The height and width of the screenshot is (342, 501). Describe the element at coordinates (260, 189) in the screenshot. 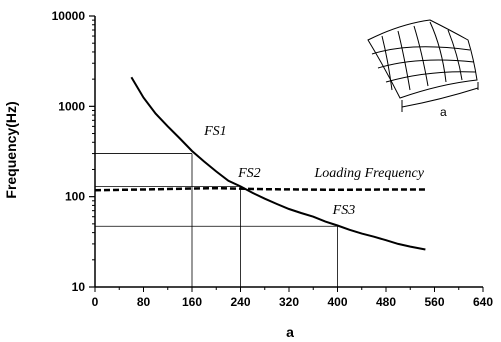

I see `loading-frequency-line` at that location.